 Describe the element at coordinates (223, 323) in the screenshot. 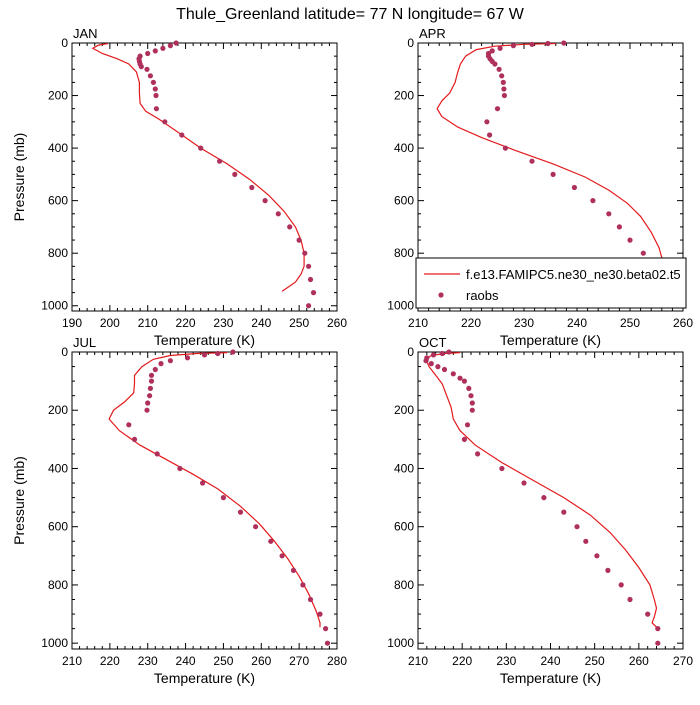

I see `x-tick-label: 230` at that location.